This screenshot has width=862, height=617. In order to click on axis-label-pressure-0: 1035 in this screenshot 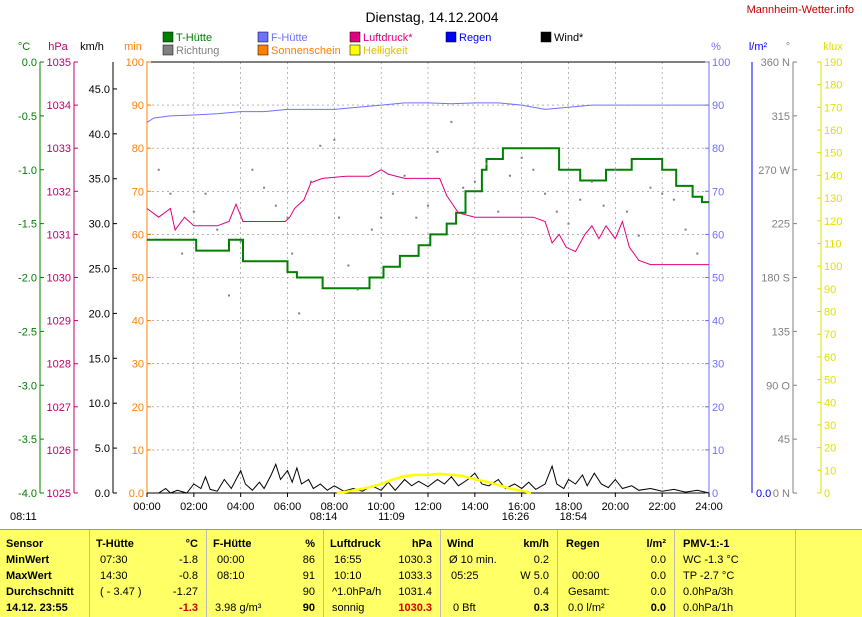, I will do `click(59, 63)`.